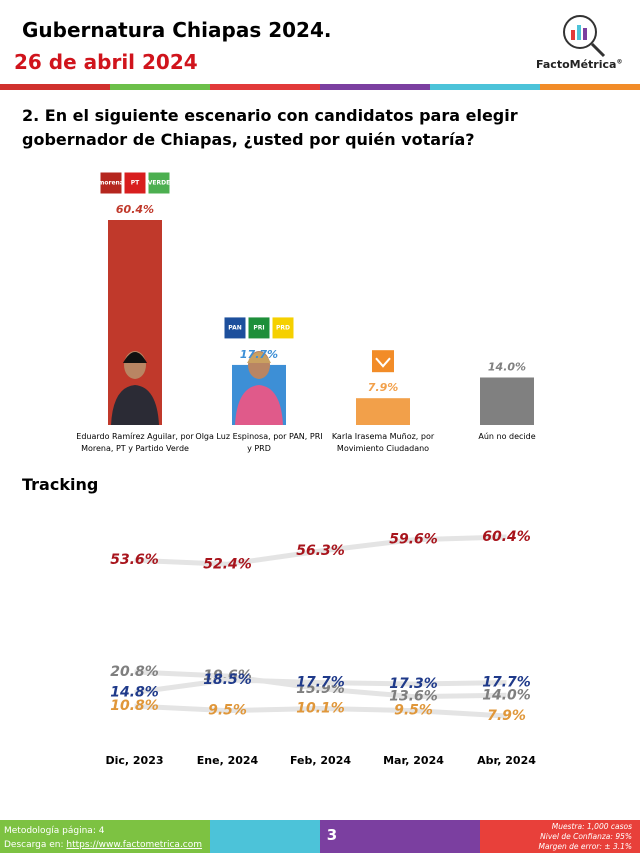 This screenshot has height=853, width=640. I want to click on confidence: Nivel de Confianza: 95%, so click(586, 836).